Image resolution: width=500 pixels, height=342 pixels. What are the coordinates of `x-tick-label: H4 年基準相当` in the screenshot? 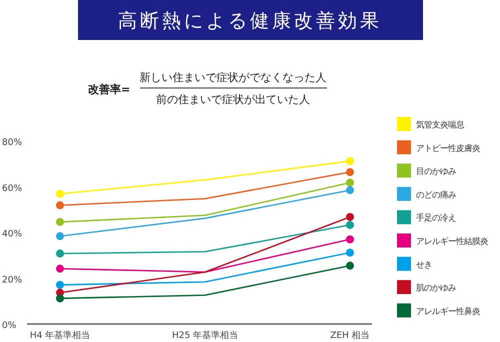 It's located at (60, 335).